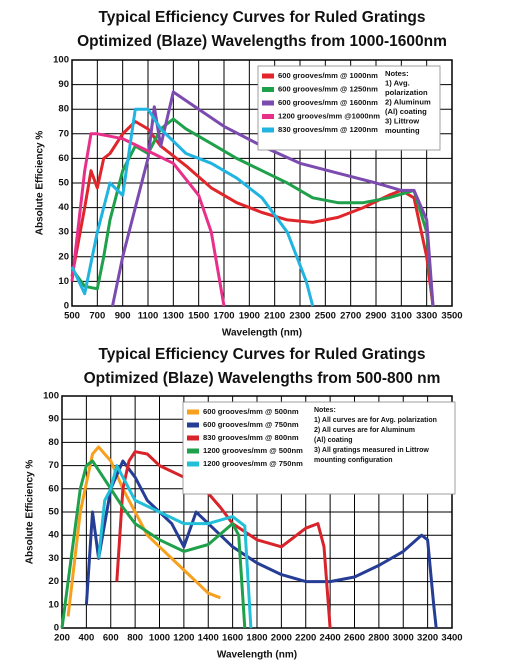  I want to click on x-tick-label: 2700, so click(350, 316).